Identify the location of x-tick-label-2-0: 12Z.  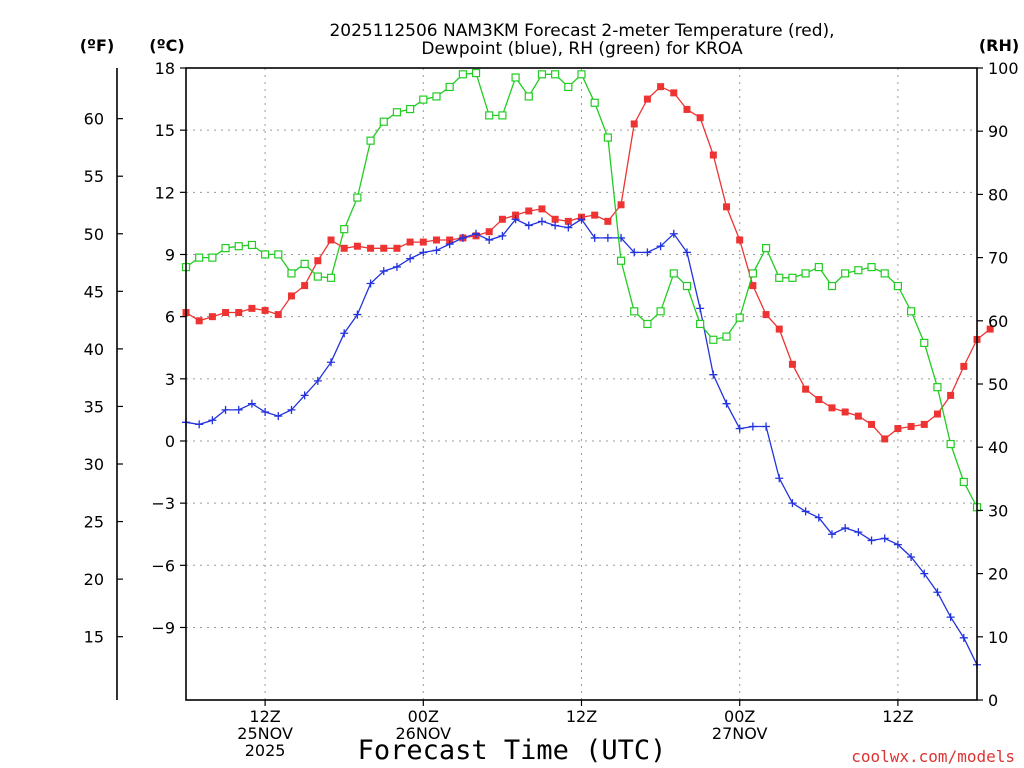
(581, 716).